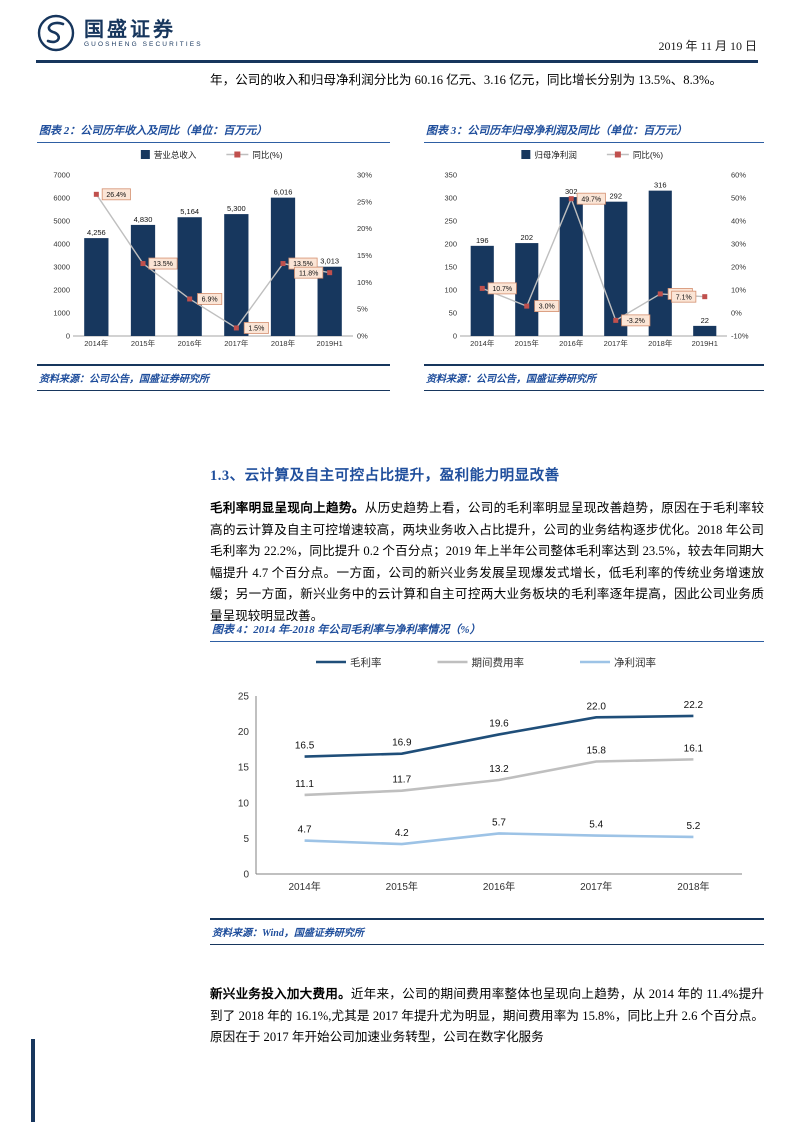  Describe the element at coordinates (547, 307) in the screenshot. I see `svg-text: 3.0%` at that location.